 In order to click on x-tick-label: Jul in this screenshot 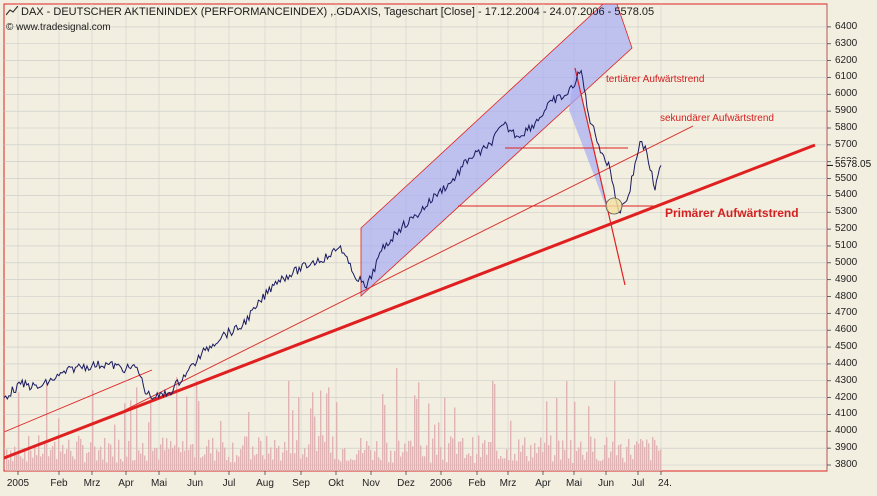, I will do `click(638, 483)`.